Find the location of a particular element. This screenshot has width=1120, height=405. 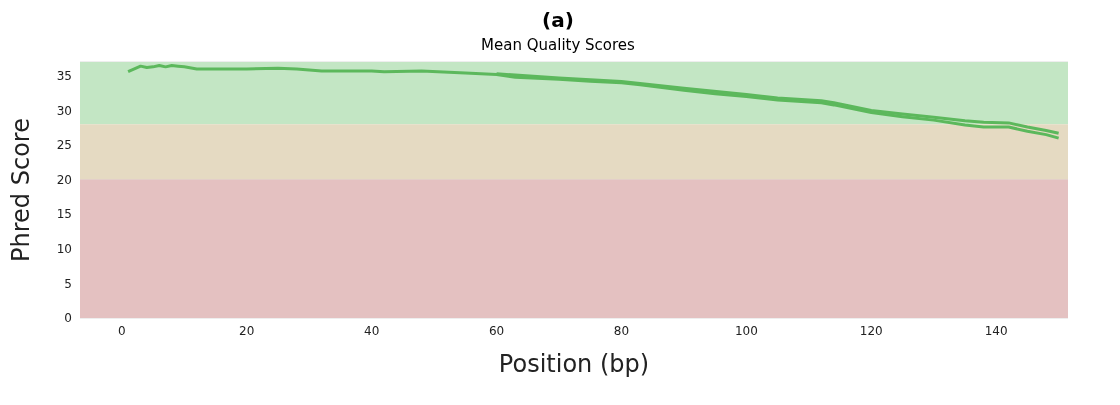

y-tick-label: 25 is located at coordinates (64, 145).